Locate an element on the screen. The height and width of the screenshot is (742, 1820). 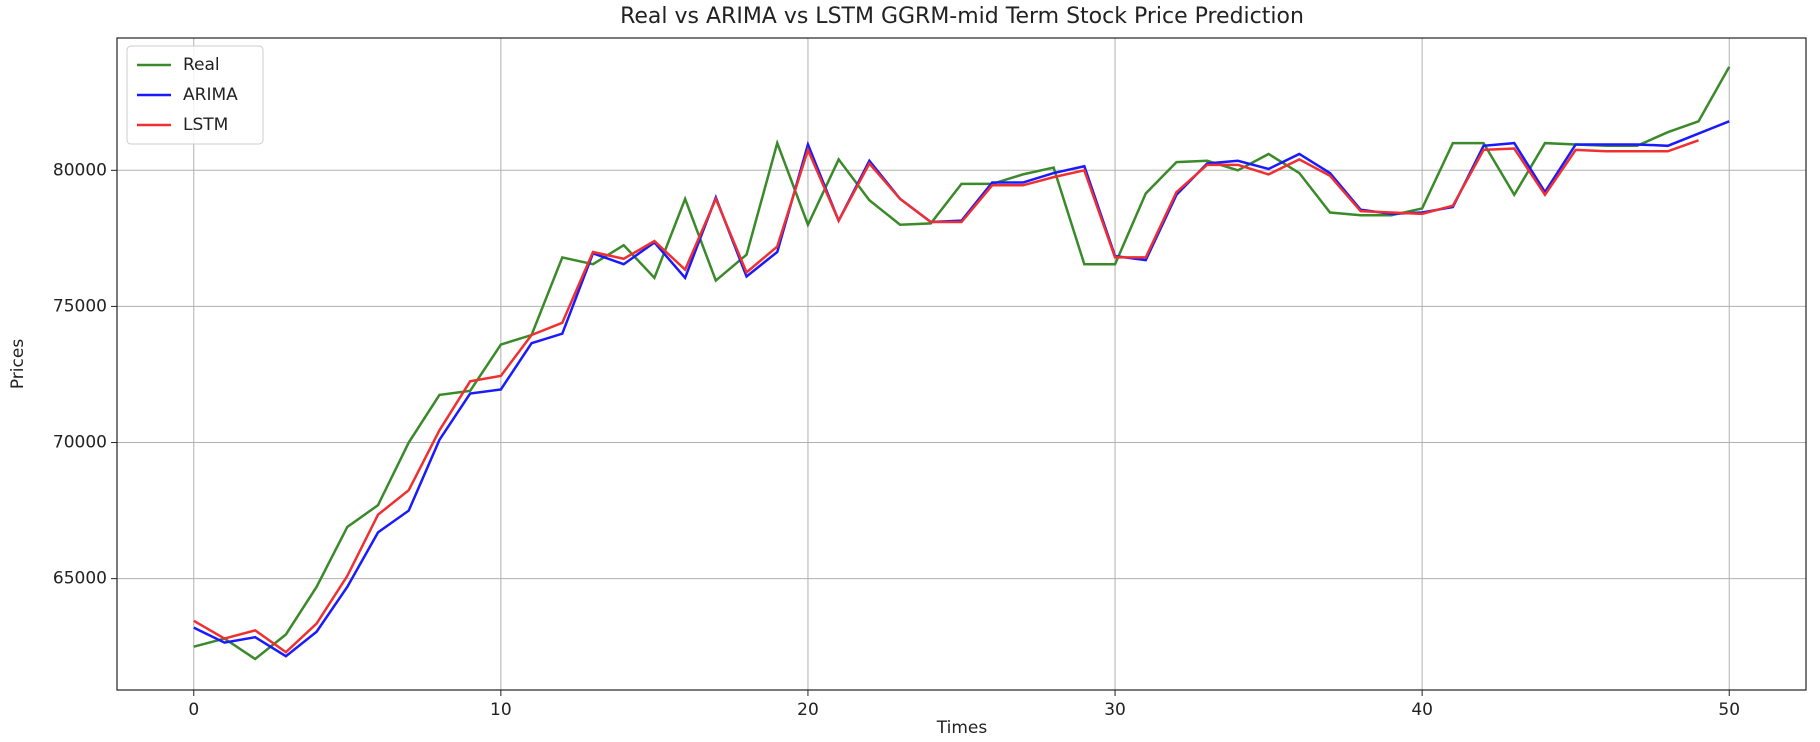
y-axis-label: Prices is located at coordinates (18, 364).